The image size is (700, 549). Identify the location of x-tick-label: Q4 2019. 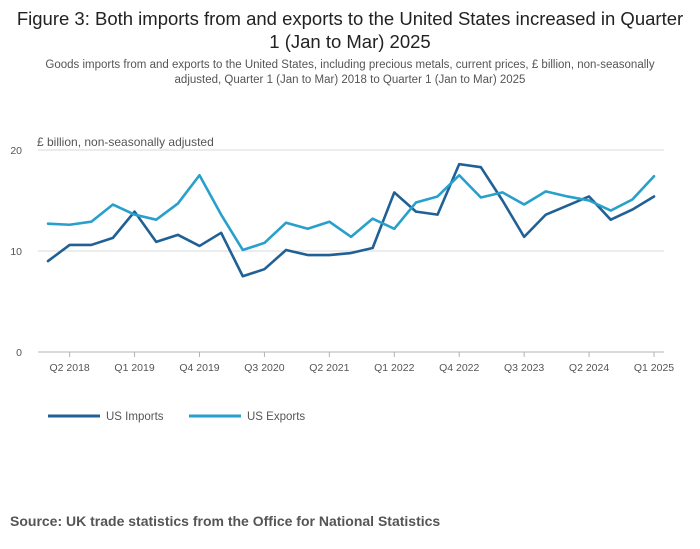
(199, 368).